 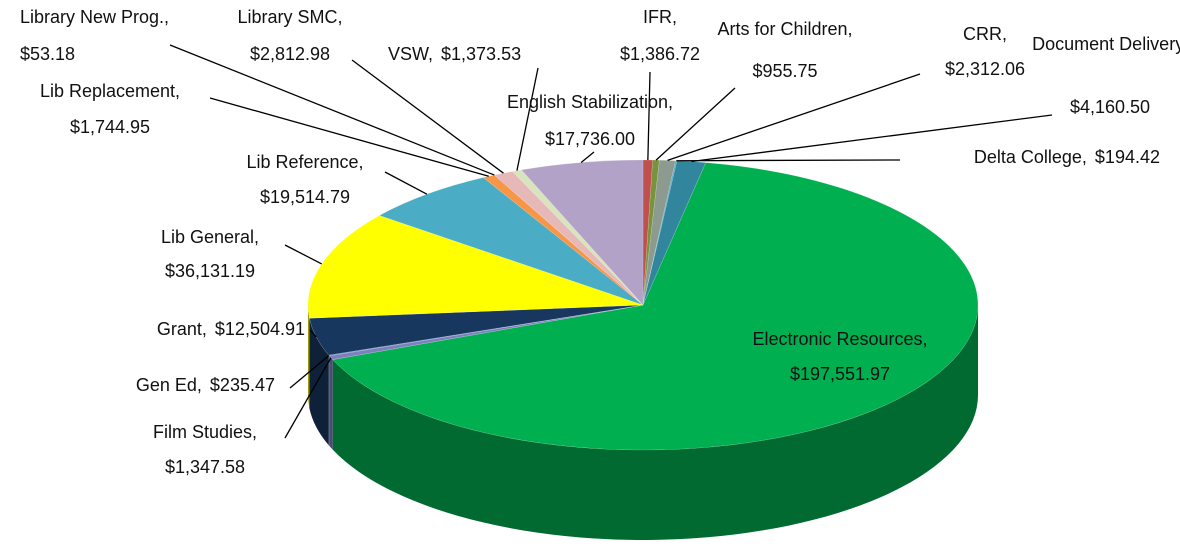 I want to click on value-label: $4,160.50, so click(x=1110, y=107).